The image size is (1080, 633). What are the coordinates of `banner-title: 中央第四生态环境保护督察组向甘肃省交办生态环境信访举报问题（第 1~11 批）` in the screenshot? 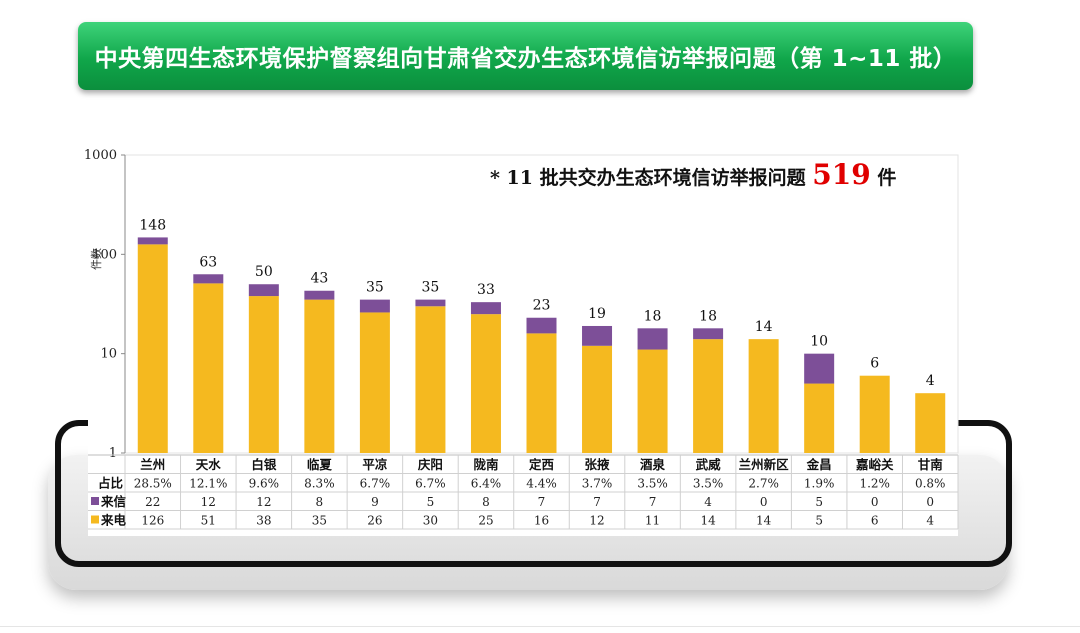 It's located at (525, 59).